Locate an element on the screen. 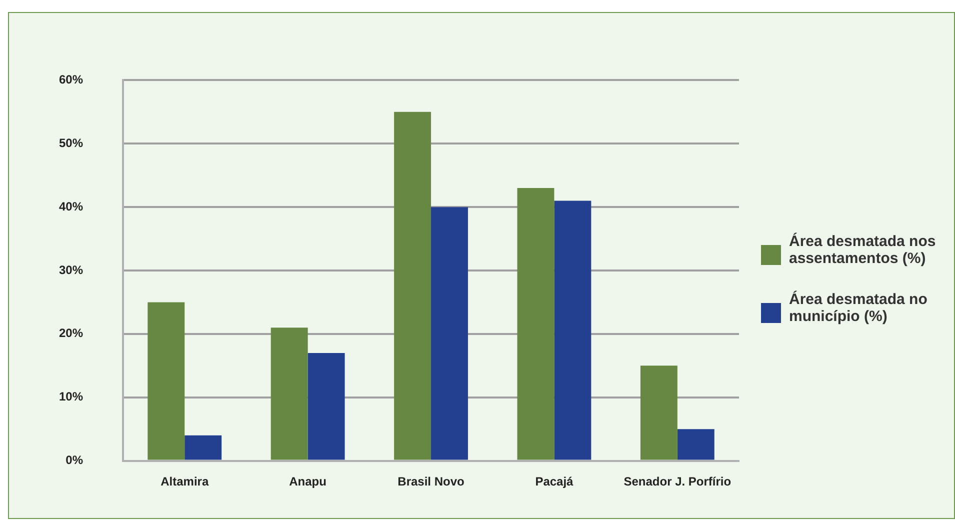  y-tick-label: 30% is located at coordinates (71, 269).